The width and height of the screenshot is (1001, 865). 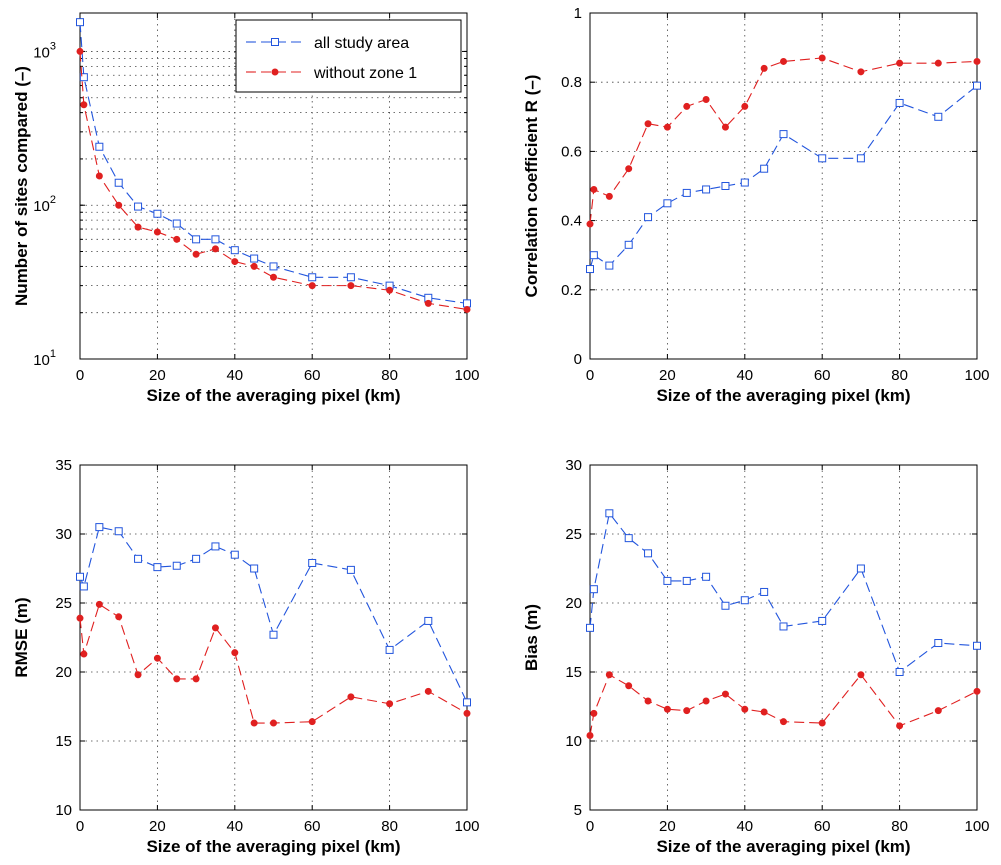 What do you see at coordinates (63, 465) in the screenshot?
I see `y-tick-label: 35` at bounding box center [63, 465].